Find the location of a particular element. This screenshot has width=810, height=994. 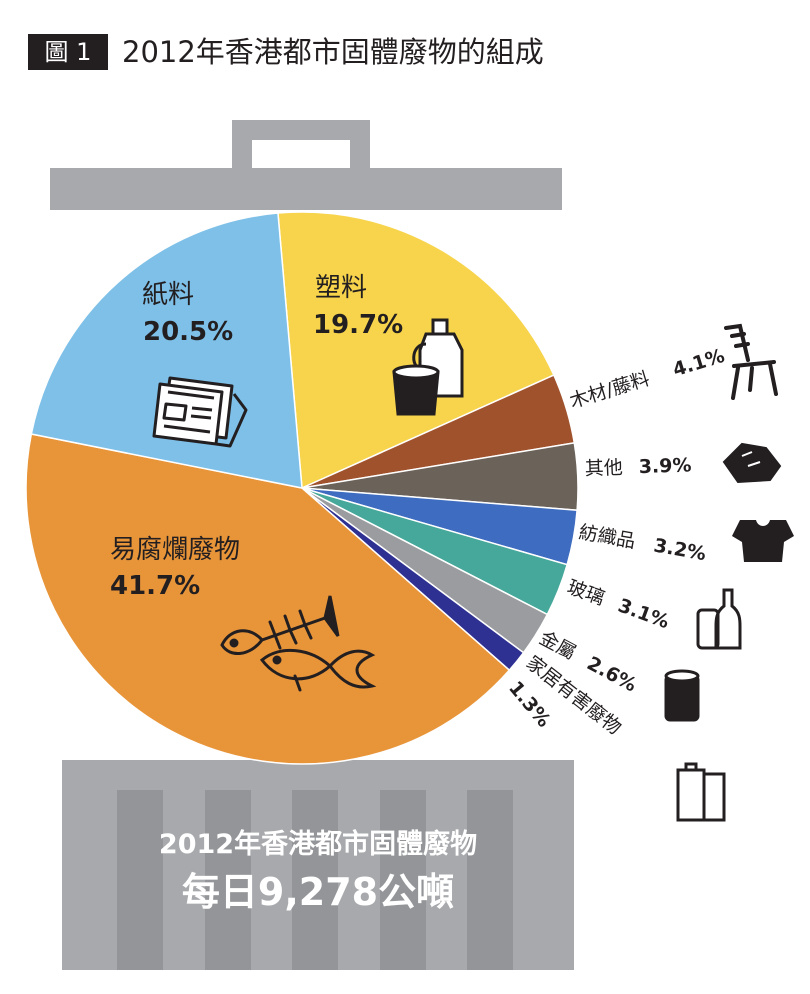

label-glass-name: 玻璃 is located at coordinates (585, 593).